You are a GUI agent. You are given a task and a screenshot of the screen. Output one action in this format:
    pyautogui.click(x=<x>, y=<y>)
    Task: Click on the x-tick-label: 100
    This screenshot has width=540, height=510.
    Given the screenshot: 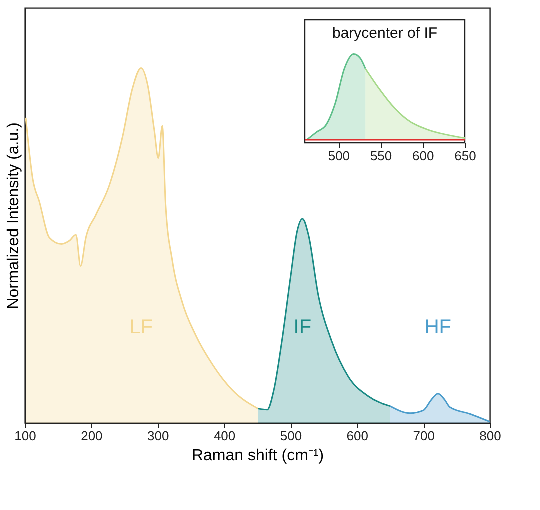 What is the action you would take?
    pyautogui.click(x=25, y=436)
    